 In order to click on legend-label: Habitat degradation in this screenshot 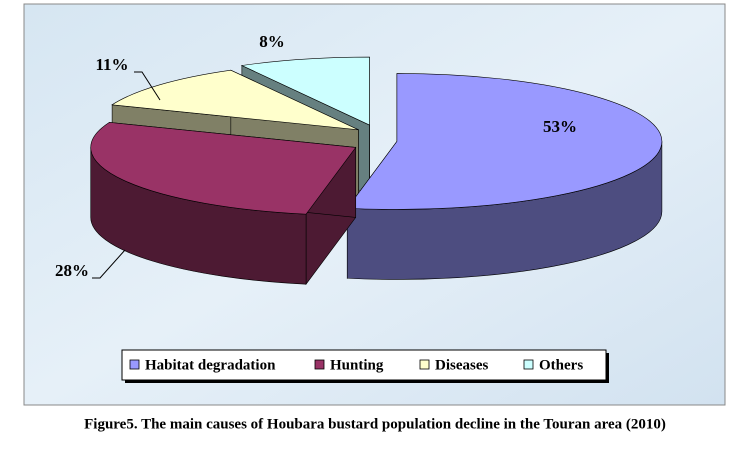, I will do `click(210, 365)`.